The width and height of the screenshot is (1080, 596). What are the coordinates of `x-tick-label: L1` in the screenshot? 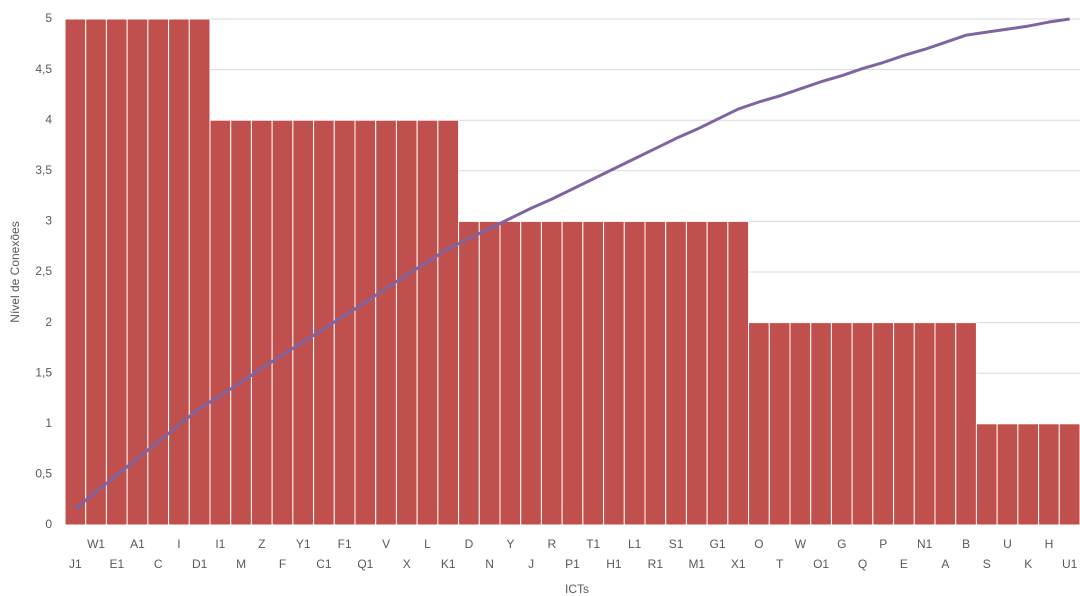 It's located at (635, 544).